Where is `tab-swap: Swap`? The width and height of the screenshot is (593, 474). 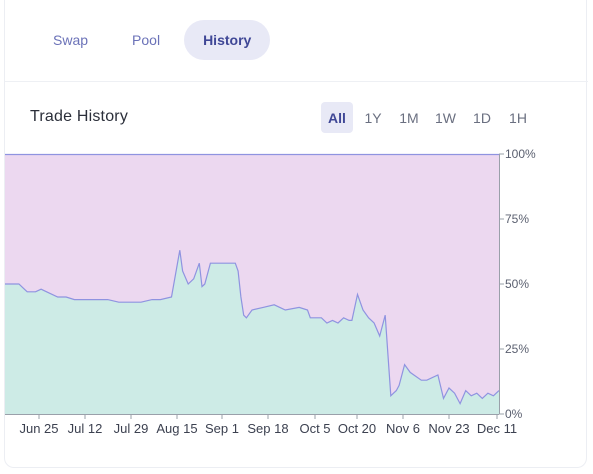
tab-swap: Swap is located at coordinates (71, 40).